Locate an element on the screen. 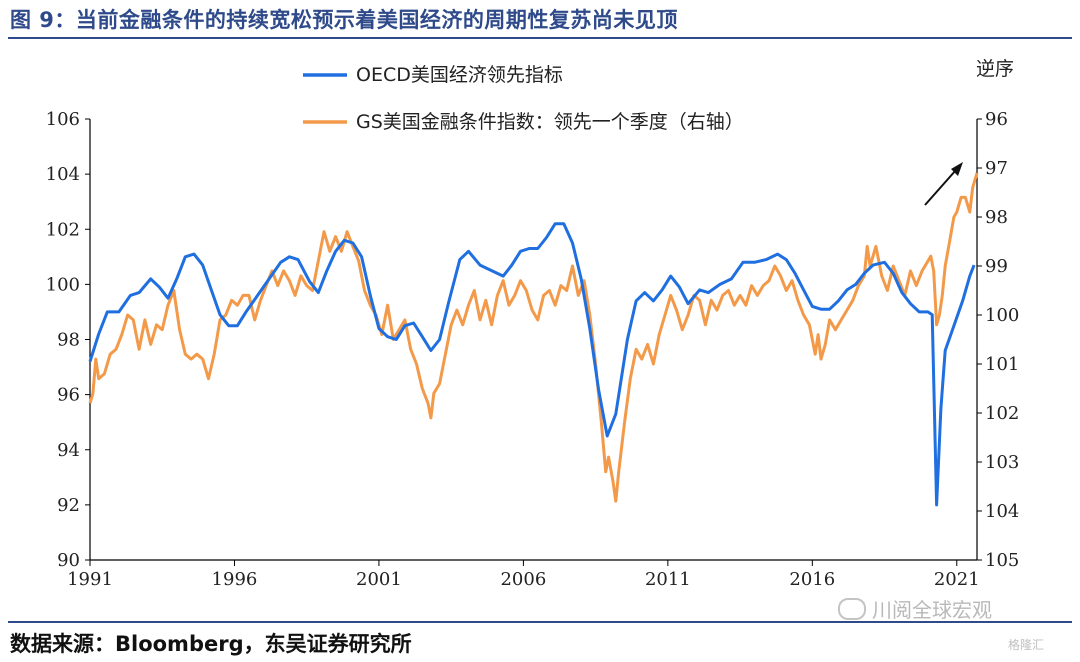  y2-label-group: 逆序 is located at coordinates (995, 69).